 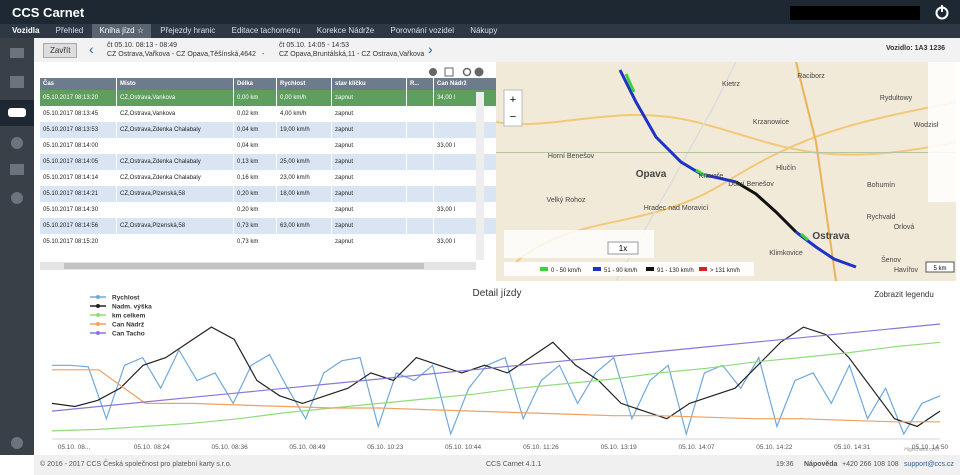 What do you see at coordinates (132, 307) in the screenshot?
I see `legend-label: Nadm. výška` at bounding box center [132, 307].